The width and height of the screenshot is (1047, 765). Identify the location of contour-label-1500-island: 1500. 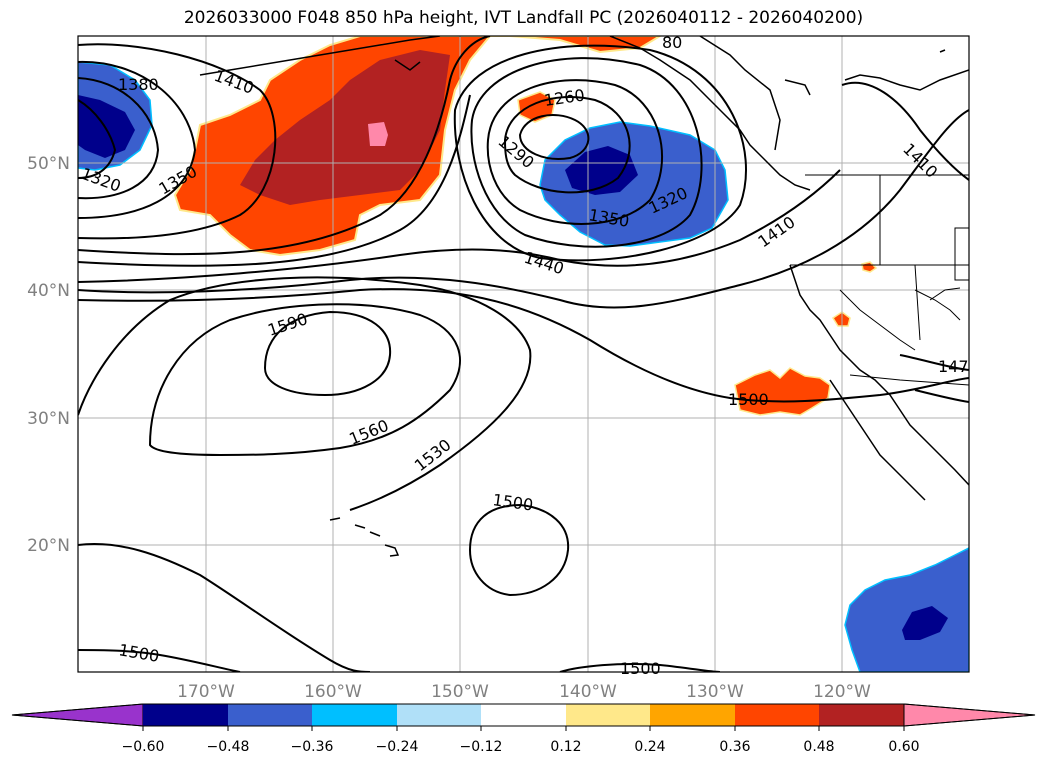
(512, 502).